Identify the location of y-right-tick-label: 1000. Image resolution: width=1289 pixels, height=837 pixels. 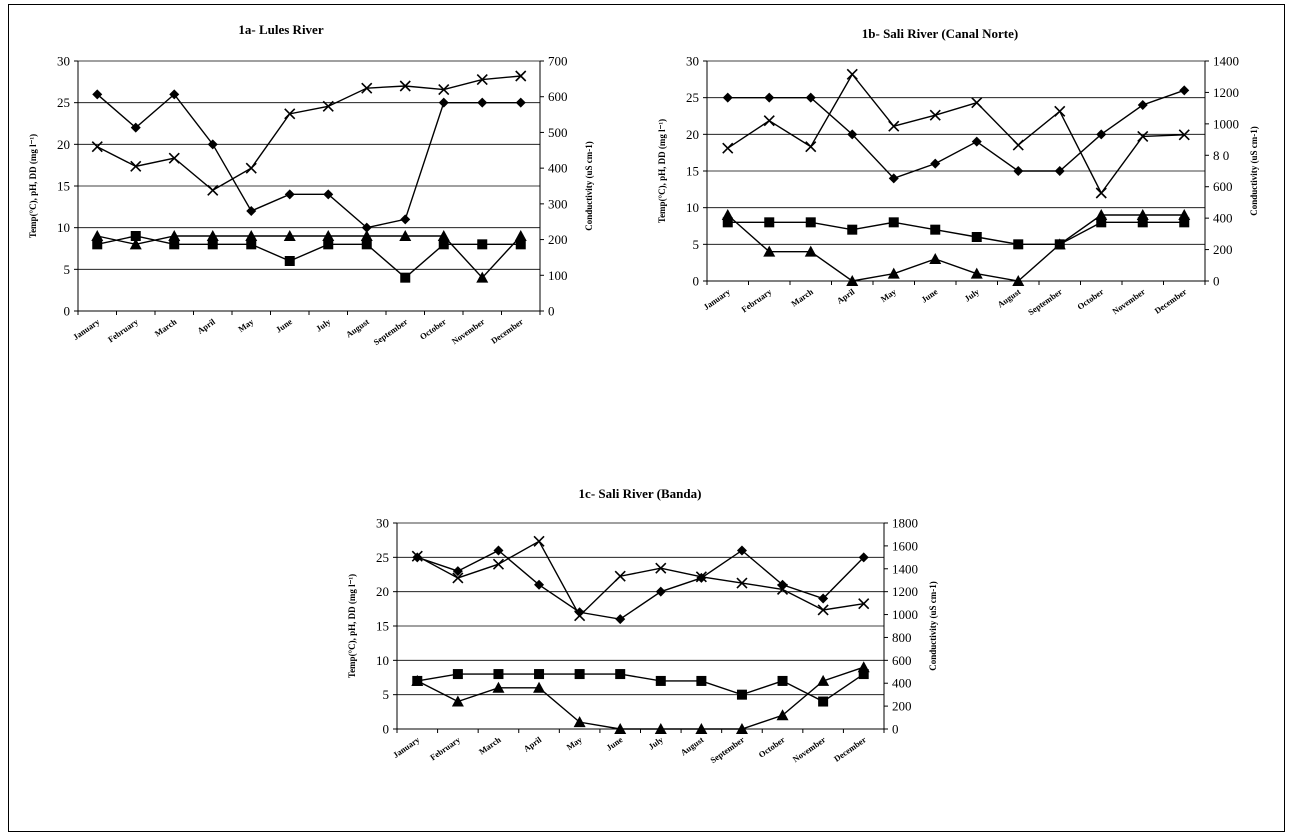
(905, 614).